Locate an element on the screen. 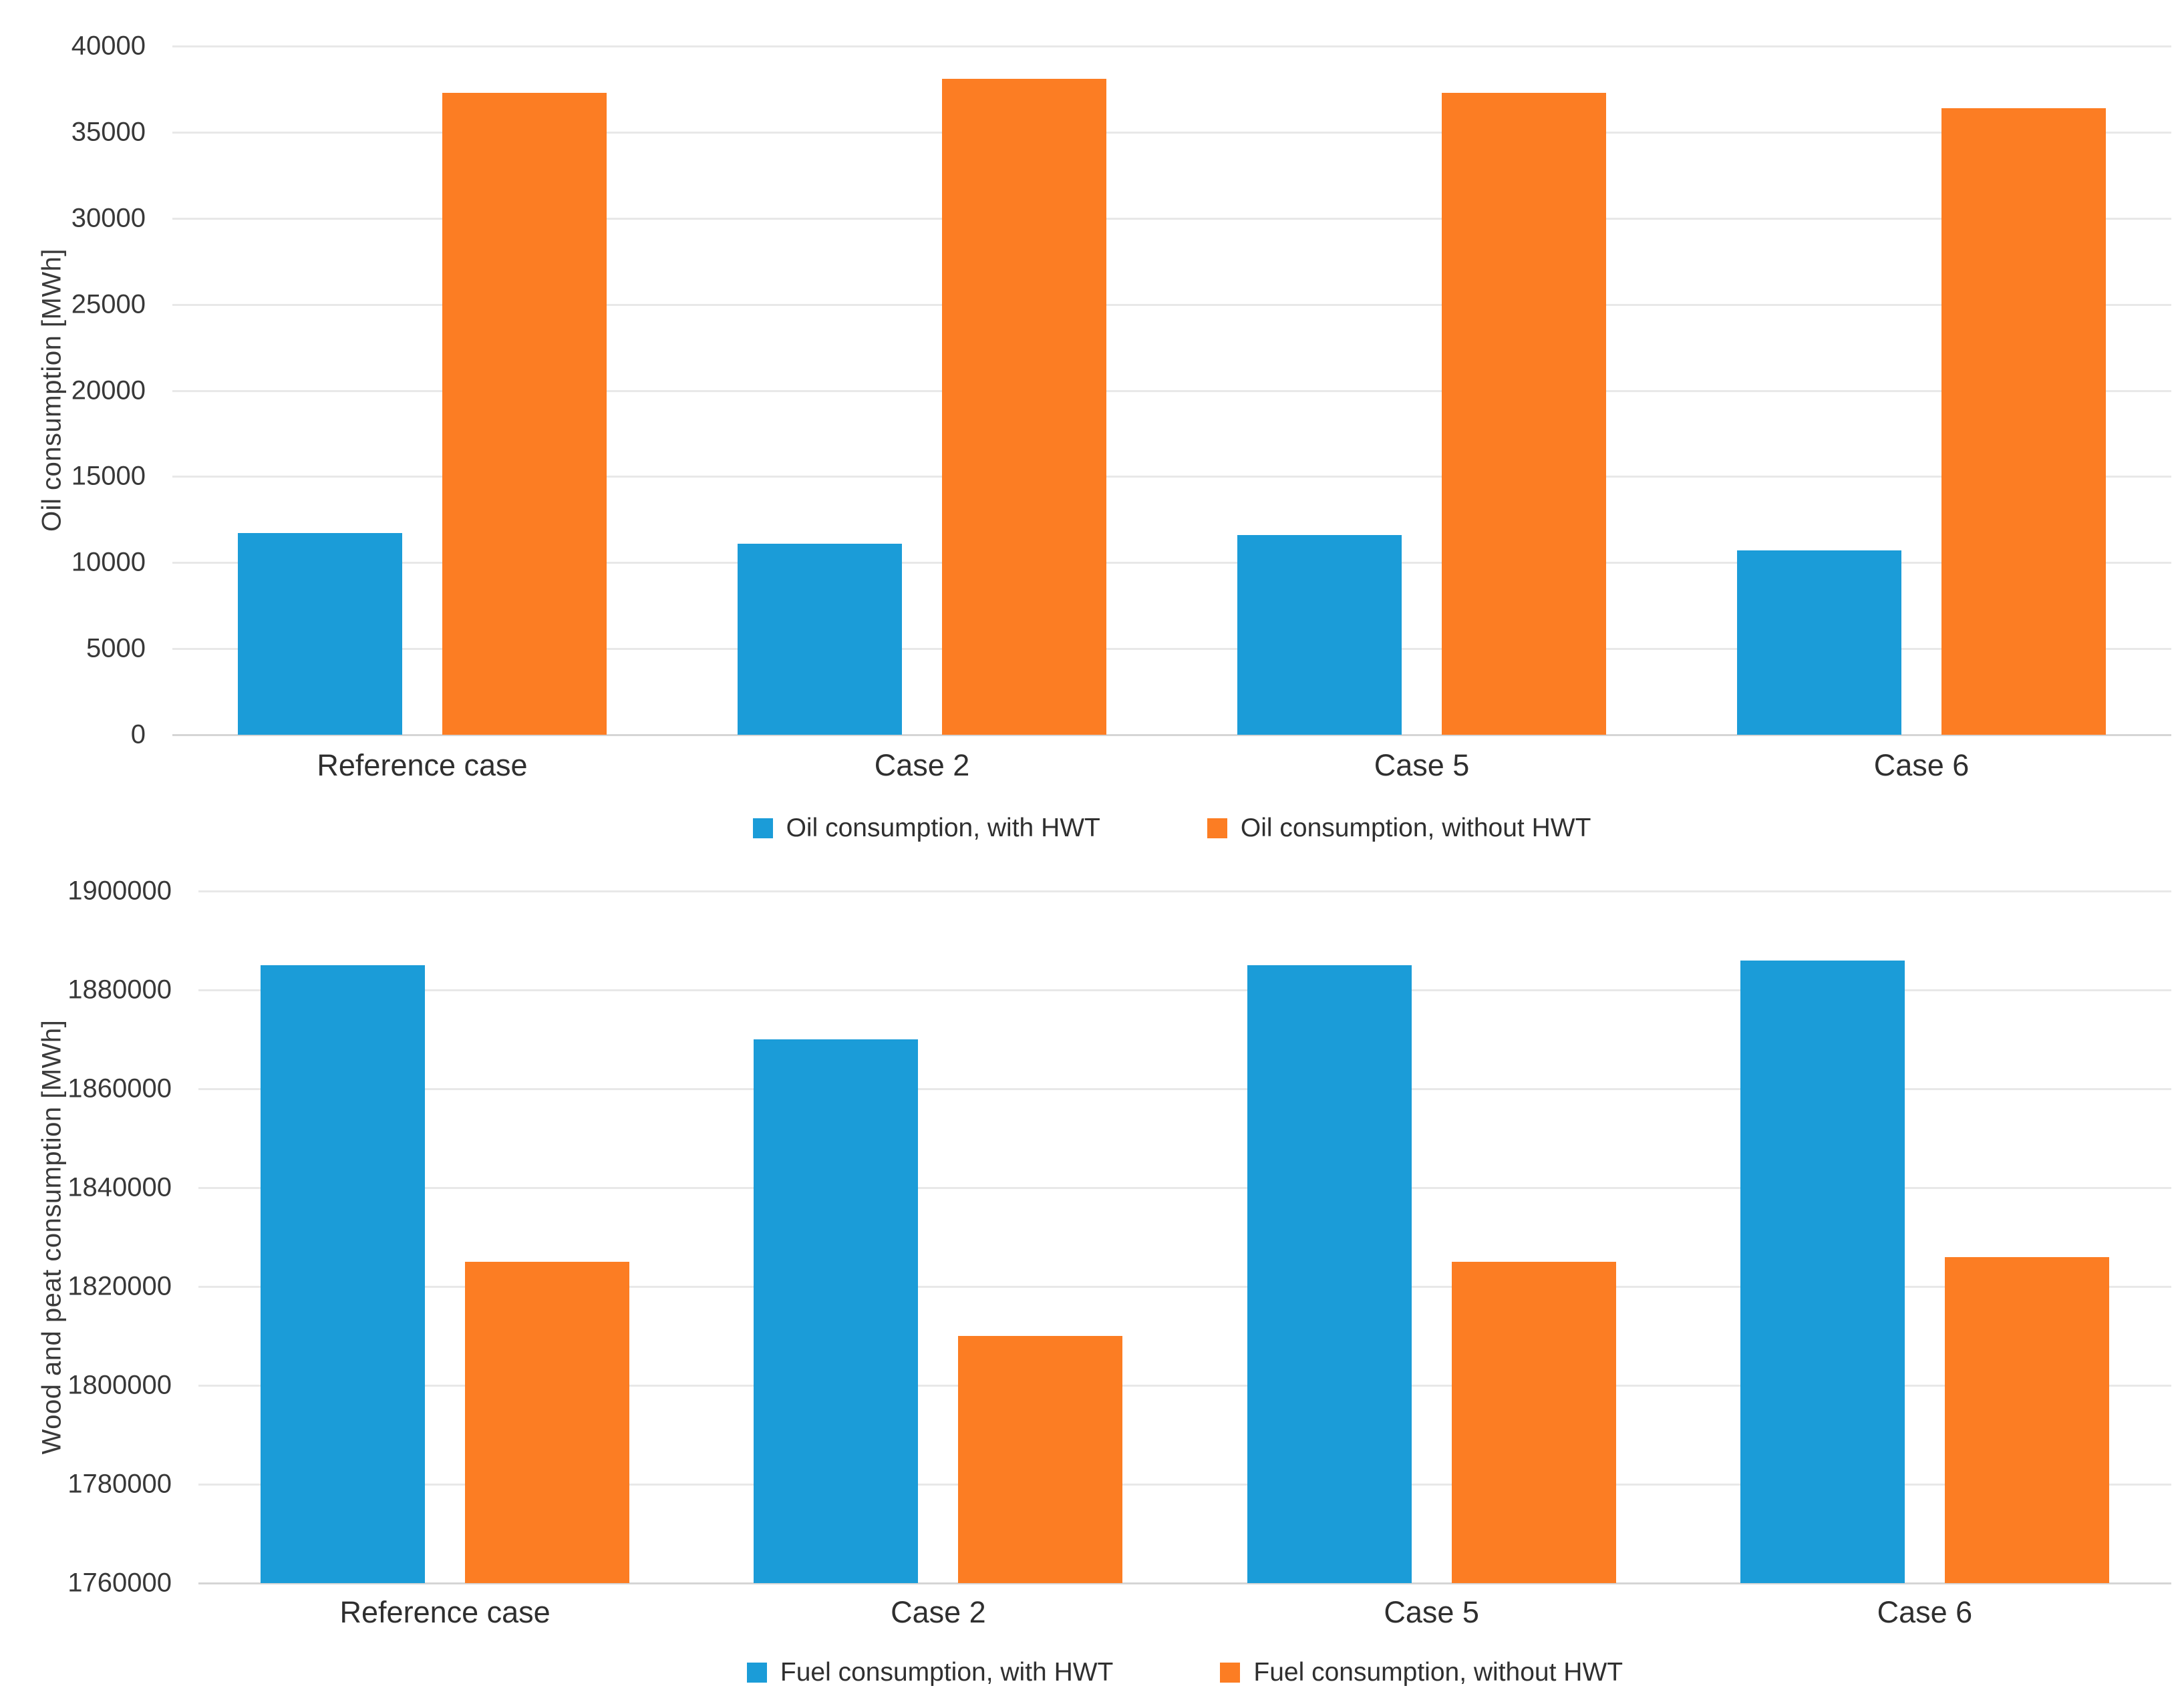  legend-item: Fuel consumption, with HWT is located at coordinates (930, 1672).